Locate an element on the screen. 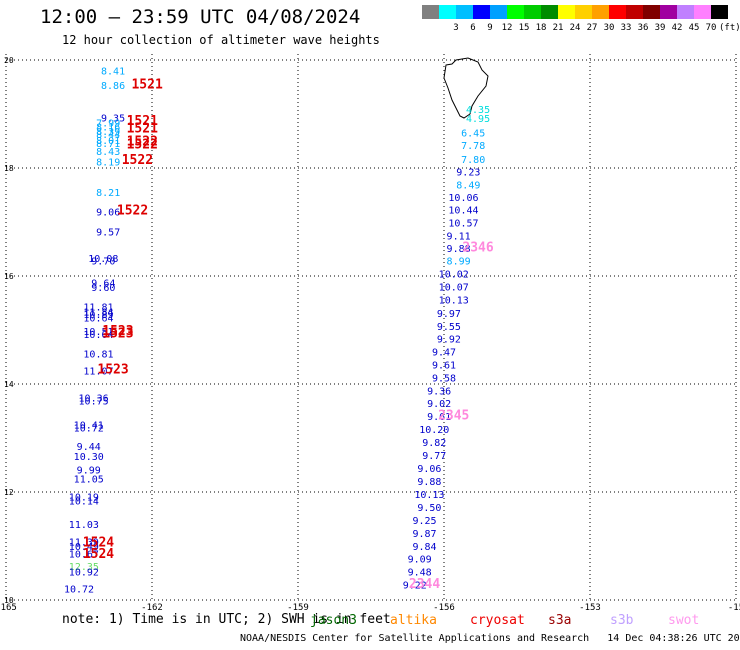 Image resolution: width=740 pixels, height=650 pixels. swh-value-label: 11.05 is located at coordinates (89, 479).